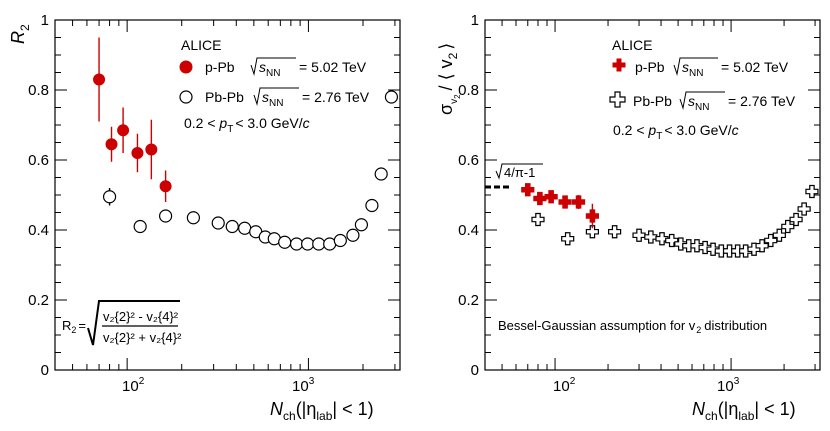  I want to click on left-x-axis-title: Nch(|ηlab| < 1), so click(322, 411).